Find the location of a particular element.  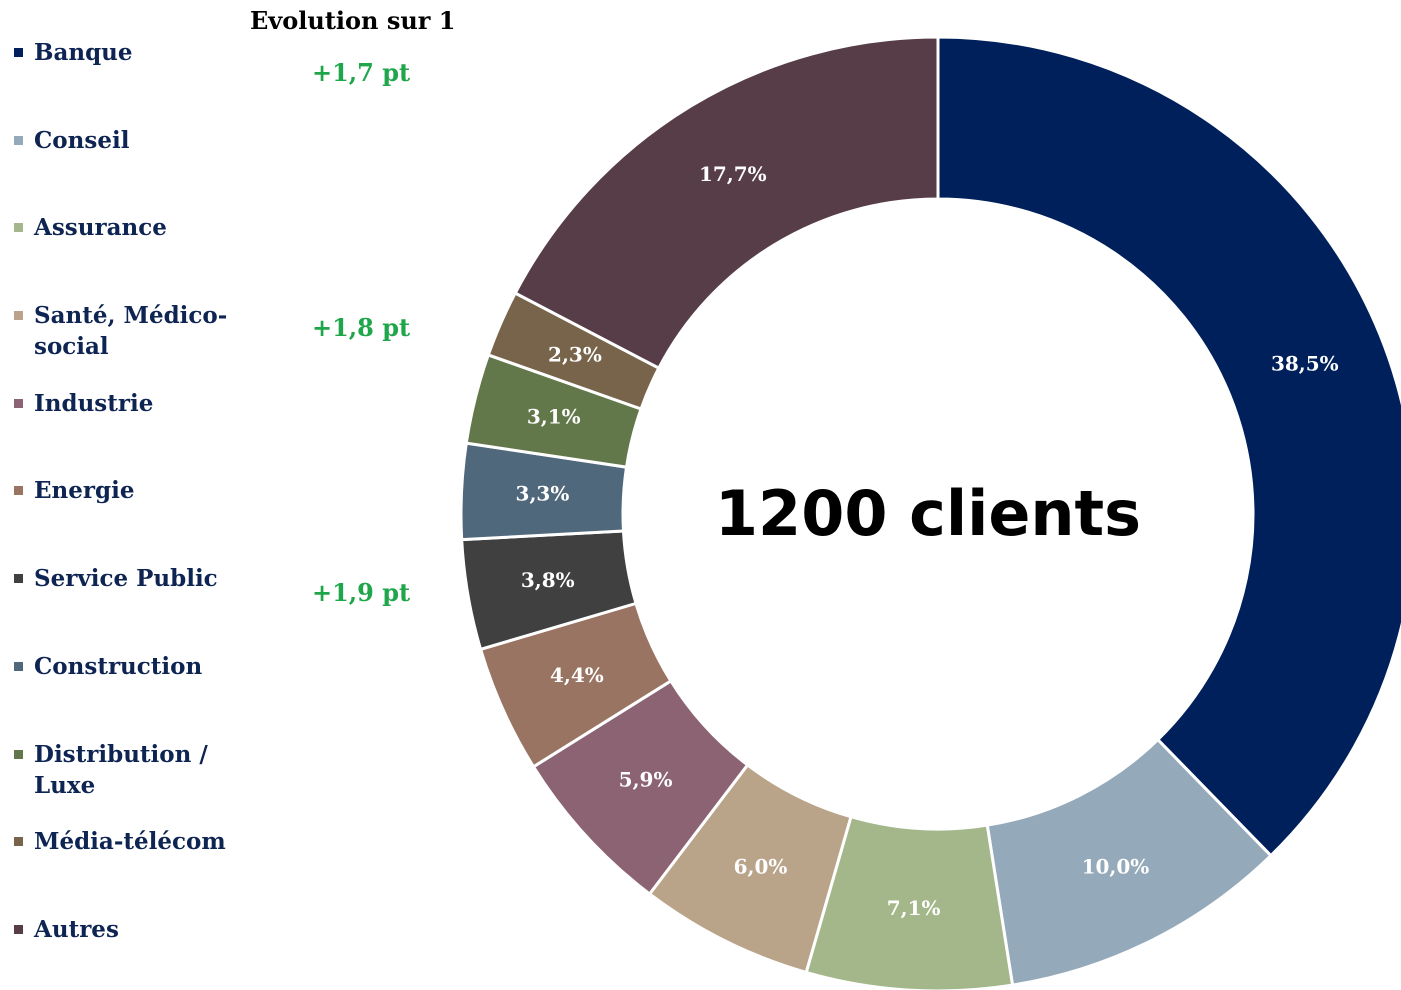

legend-item: Santé, Médico-social is located at coordinates (131, 331).